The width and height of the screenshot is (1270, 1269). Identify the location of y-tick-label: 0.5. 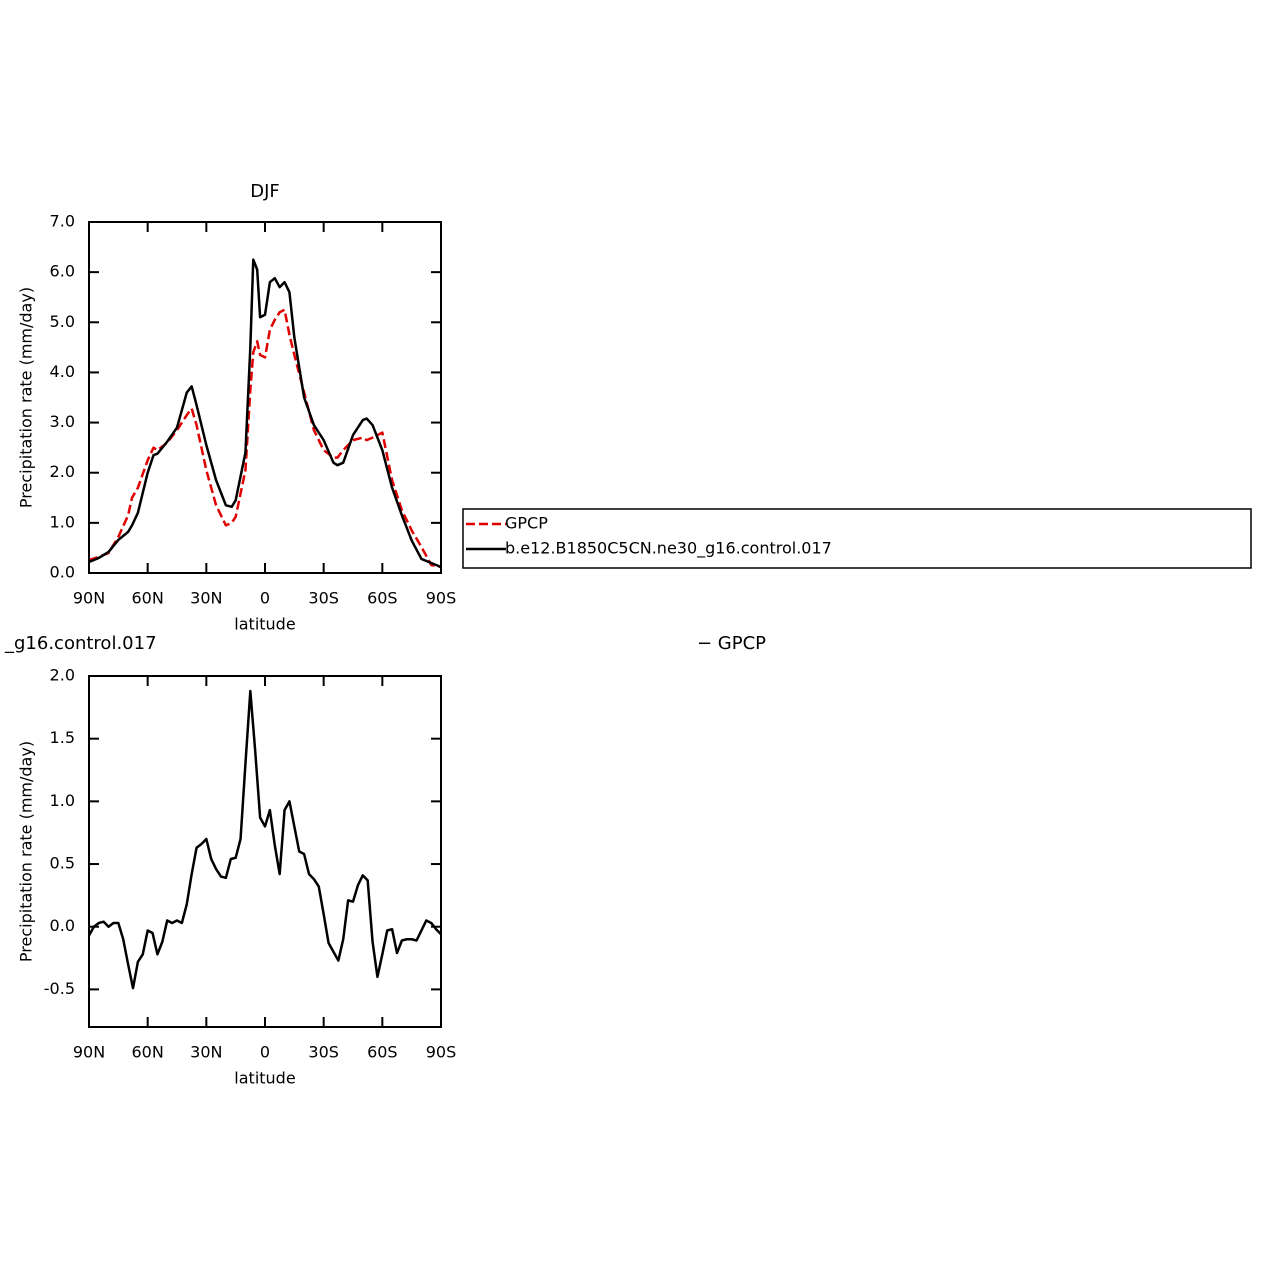
(62, 863).